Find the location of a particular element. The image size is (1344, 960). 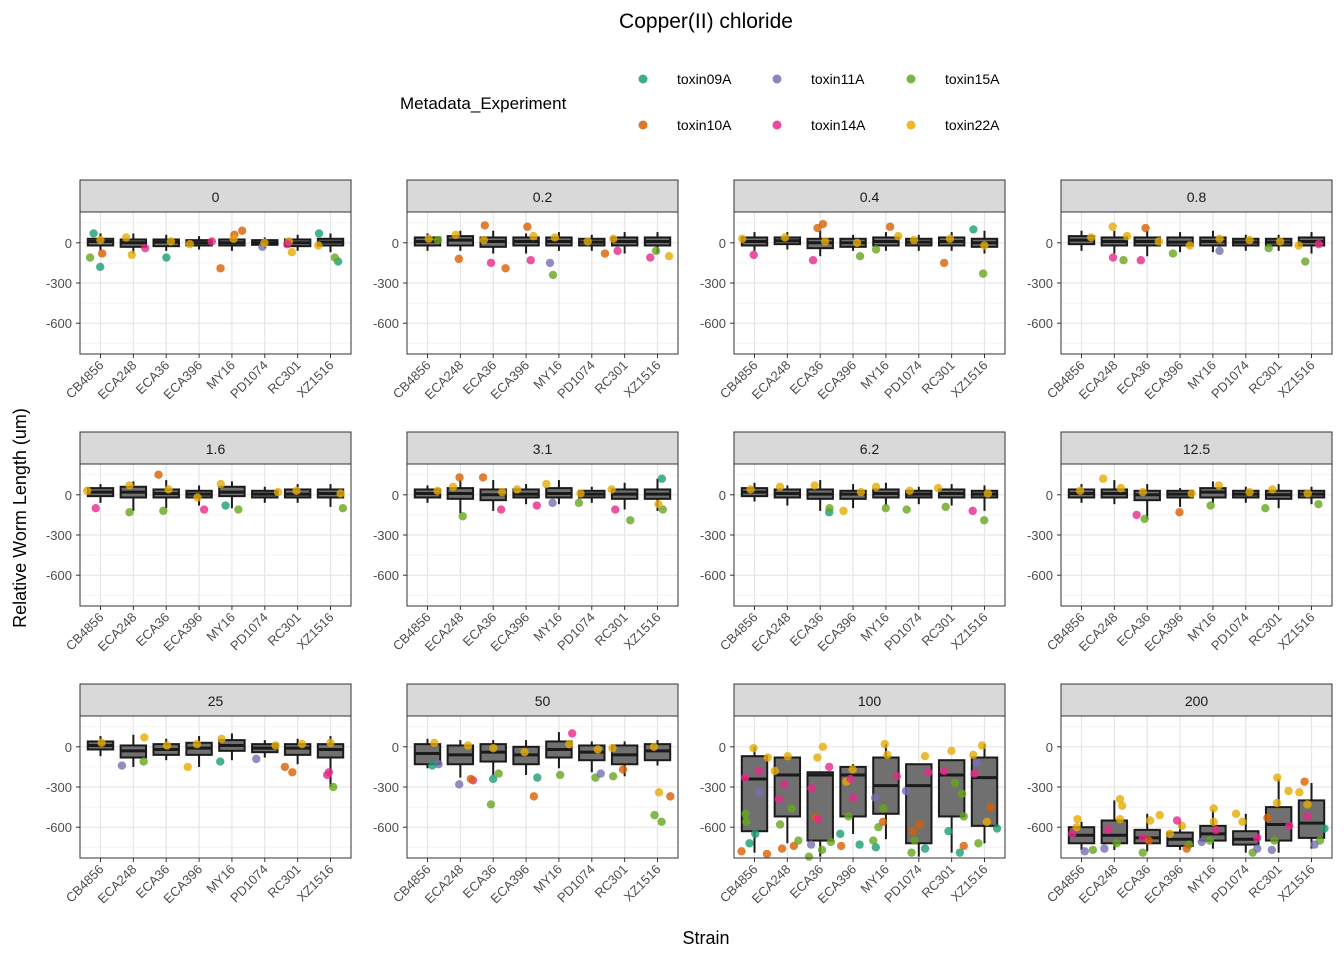

legend-item: toxin15A is located at coordinates (953, 79).